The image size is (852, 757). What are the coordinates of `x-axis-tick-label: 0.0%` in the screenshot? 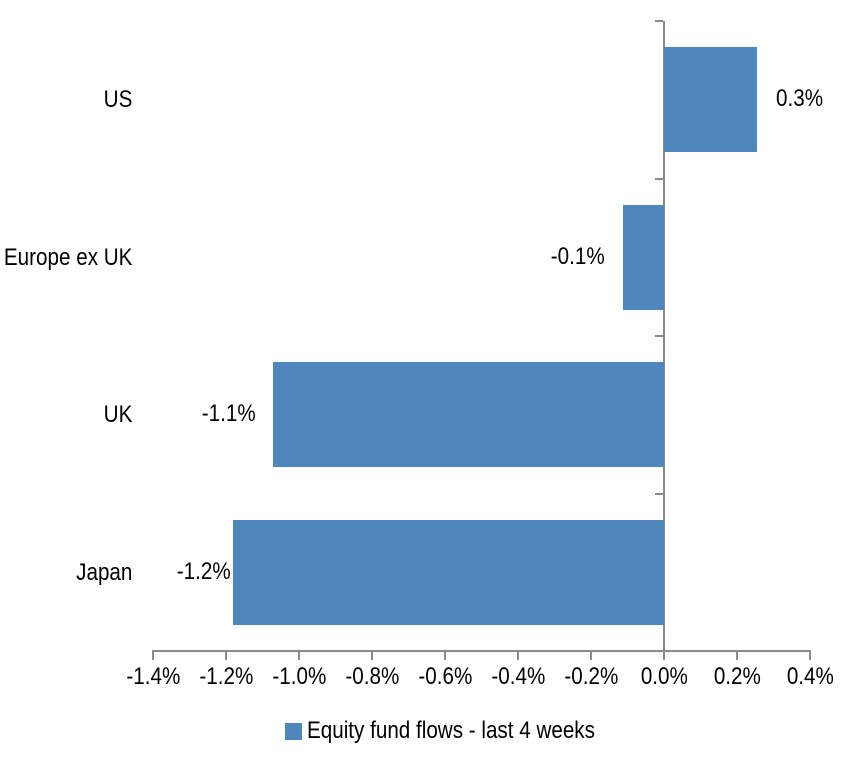 It's located at (664, 678).